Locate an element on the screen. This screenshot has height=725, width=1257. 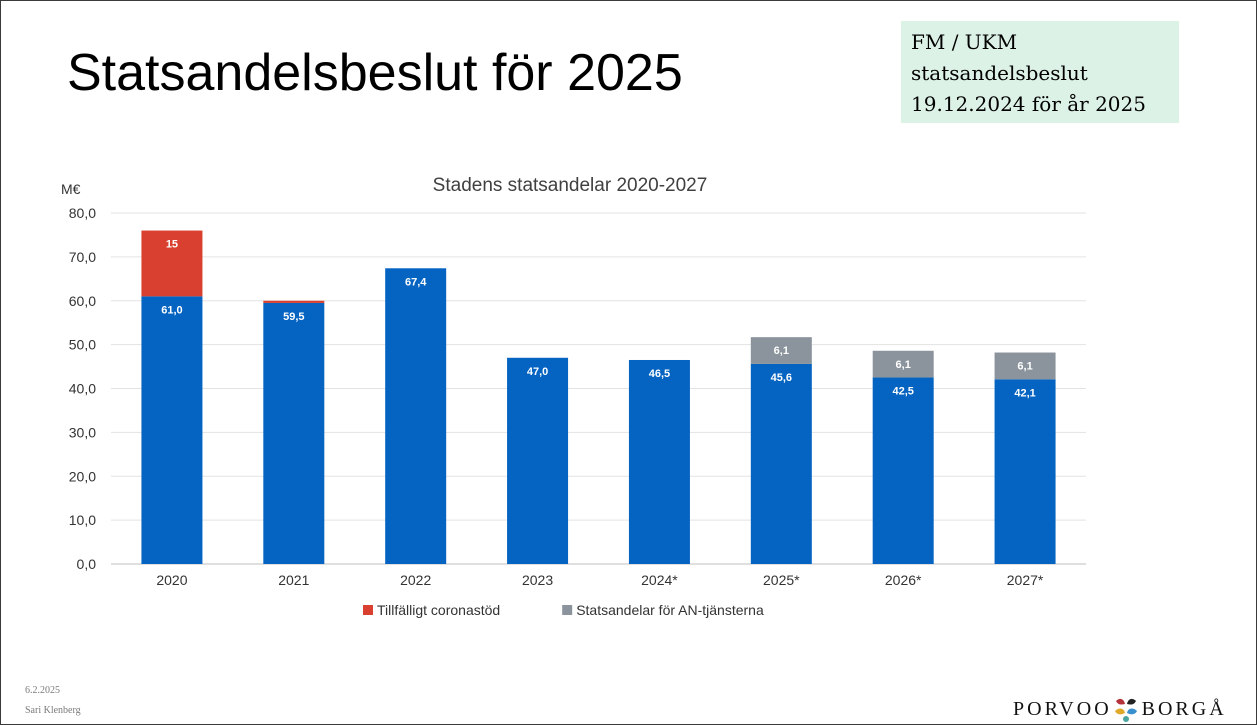
data-label: 46,5 is located at coordinates (659, 374).